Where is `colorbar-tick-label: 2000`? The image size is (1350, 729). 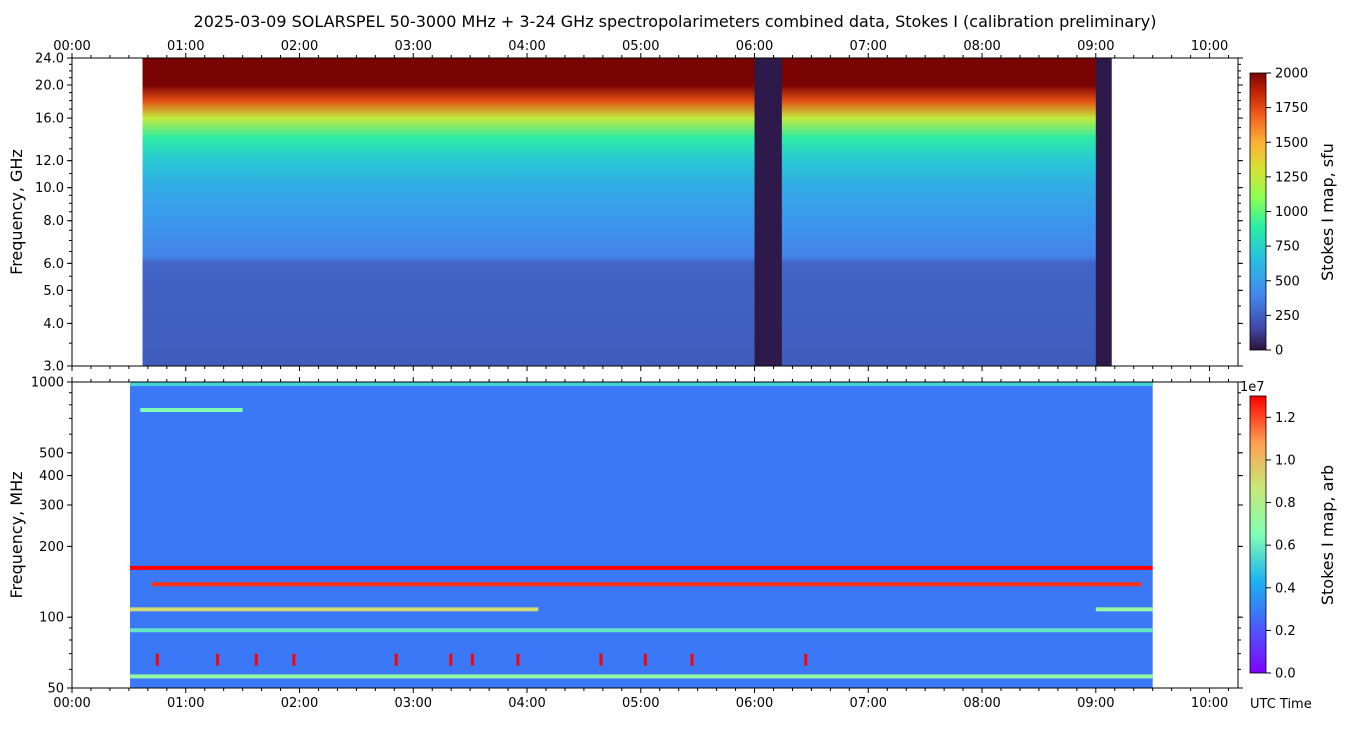
colorbar-tick-label: 2000 is located at coordinates (1291, 74).